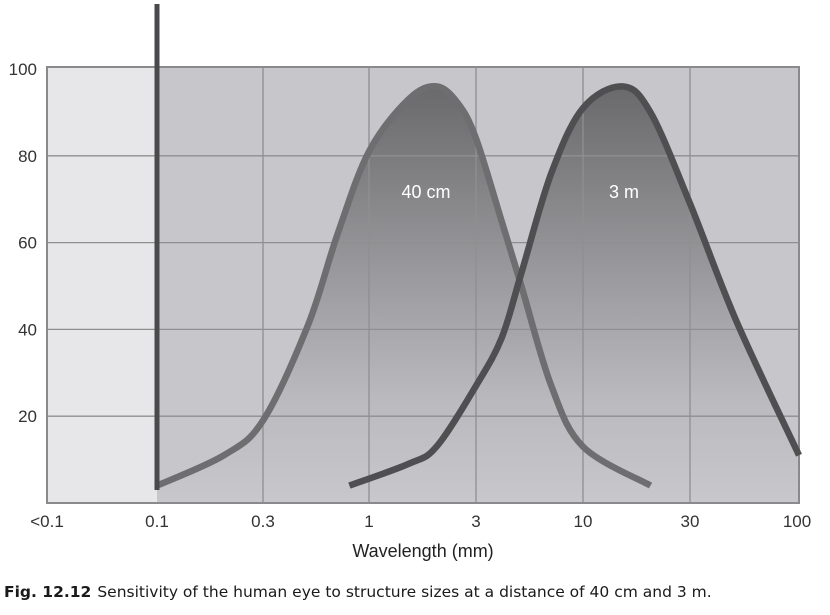 Image resolution: width=830 pixels, height=615 pixels. I want to click on x-tick-label: 100, so click(797, 521).